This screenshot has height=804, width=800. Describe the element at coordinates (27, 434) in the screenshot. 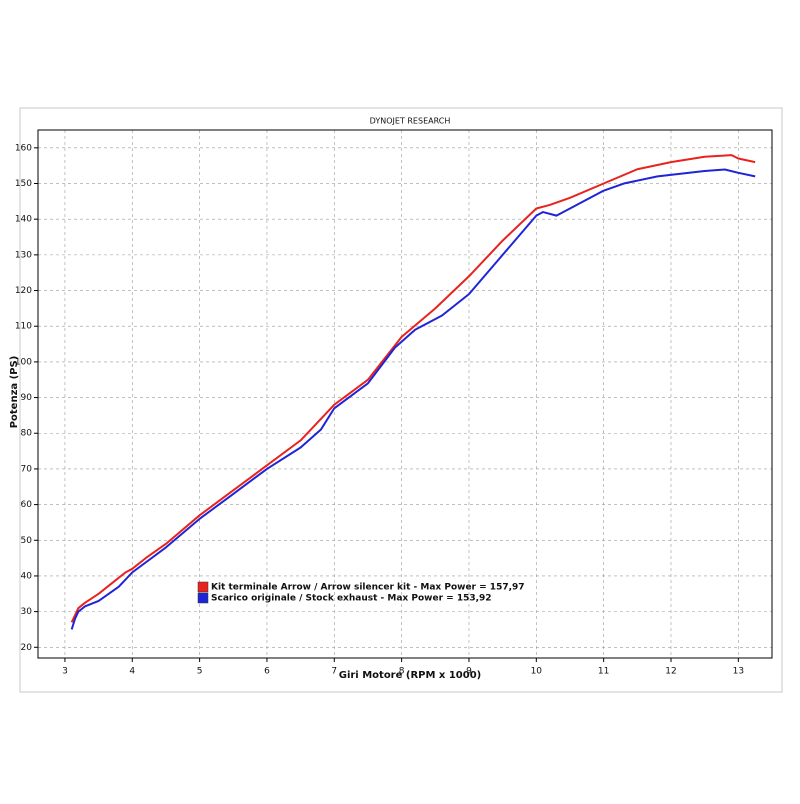

I see `y-tick-label: 80` at that location.